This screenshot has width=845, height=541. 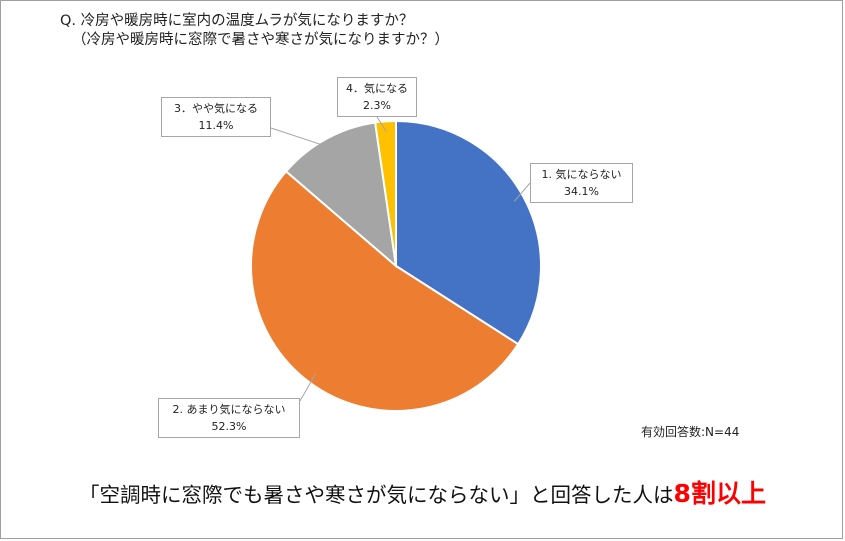 What do you see at coordinates (229, 426) in the screenshot?
I see `slice-value-2: 52.3%` at bounding box center [229, 426].